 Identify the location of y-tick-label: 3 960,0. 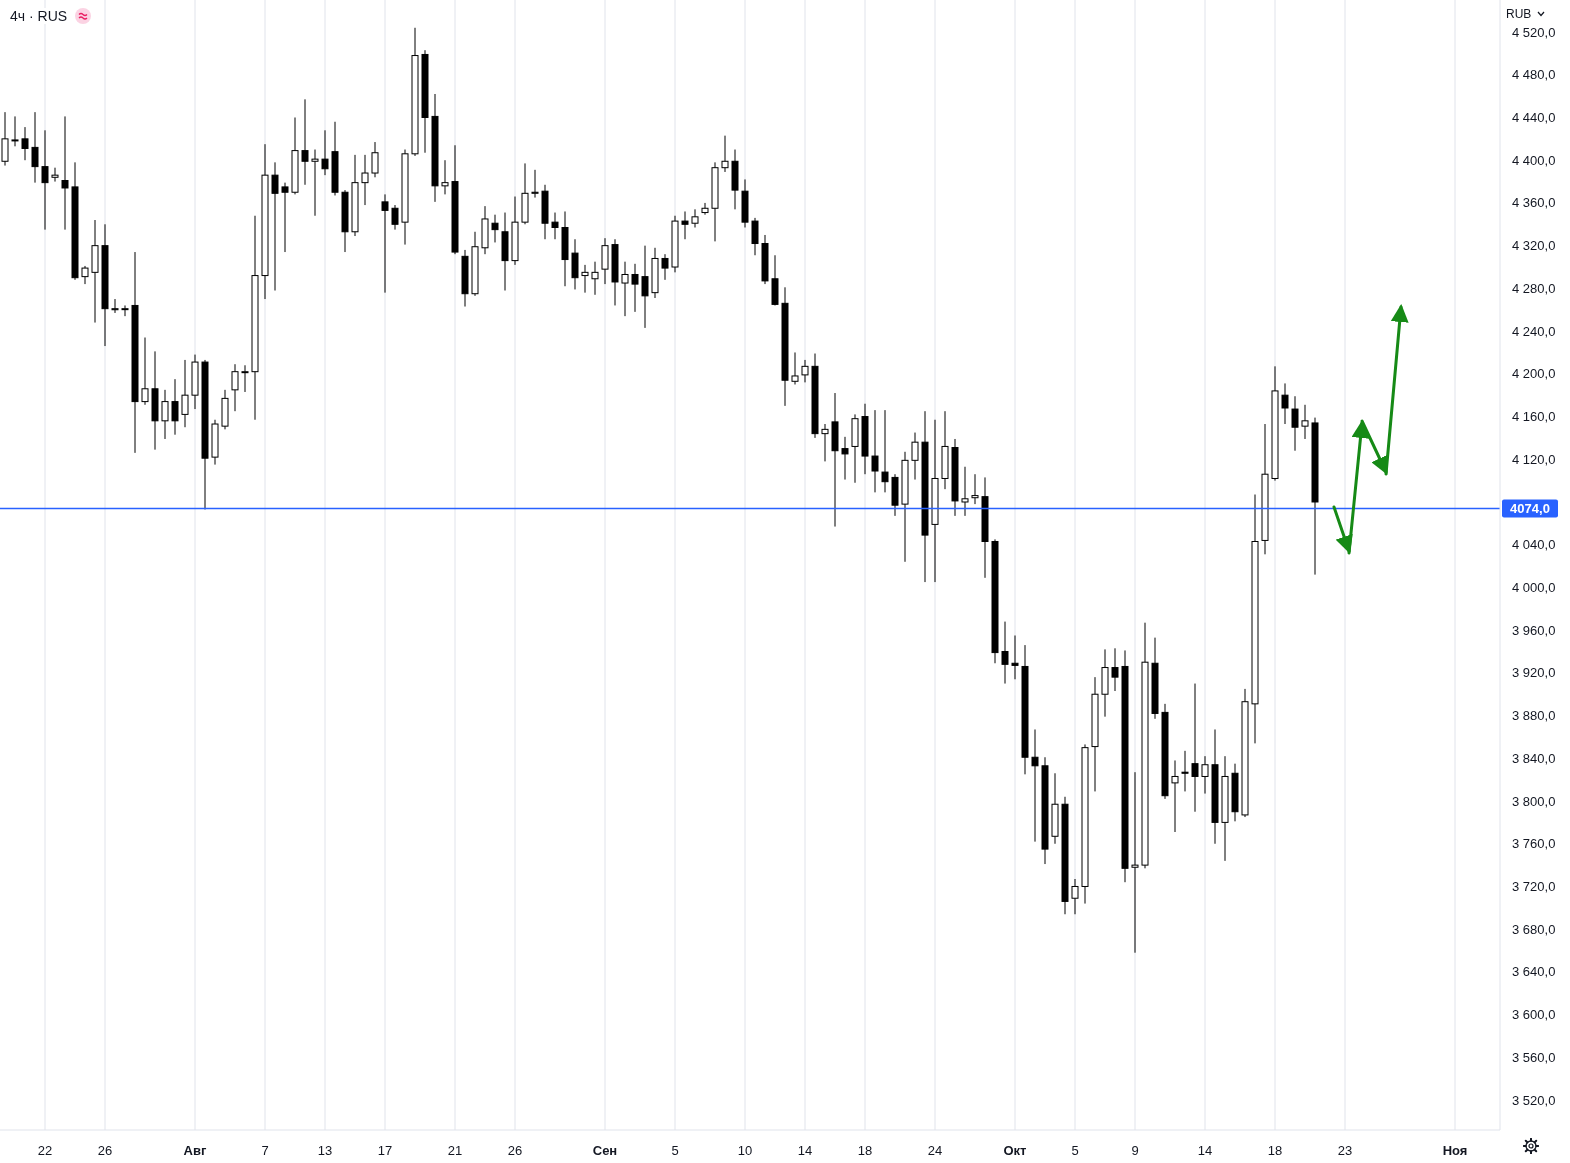
(1534, 630).